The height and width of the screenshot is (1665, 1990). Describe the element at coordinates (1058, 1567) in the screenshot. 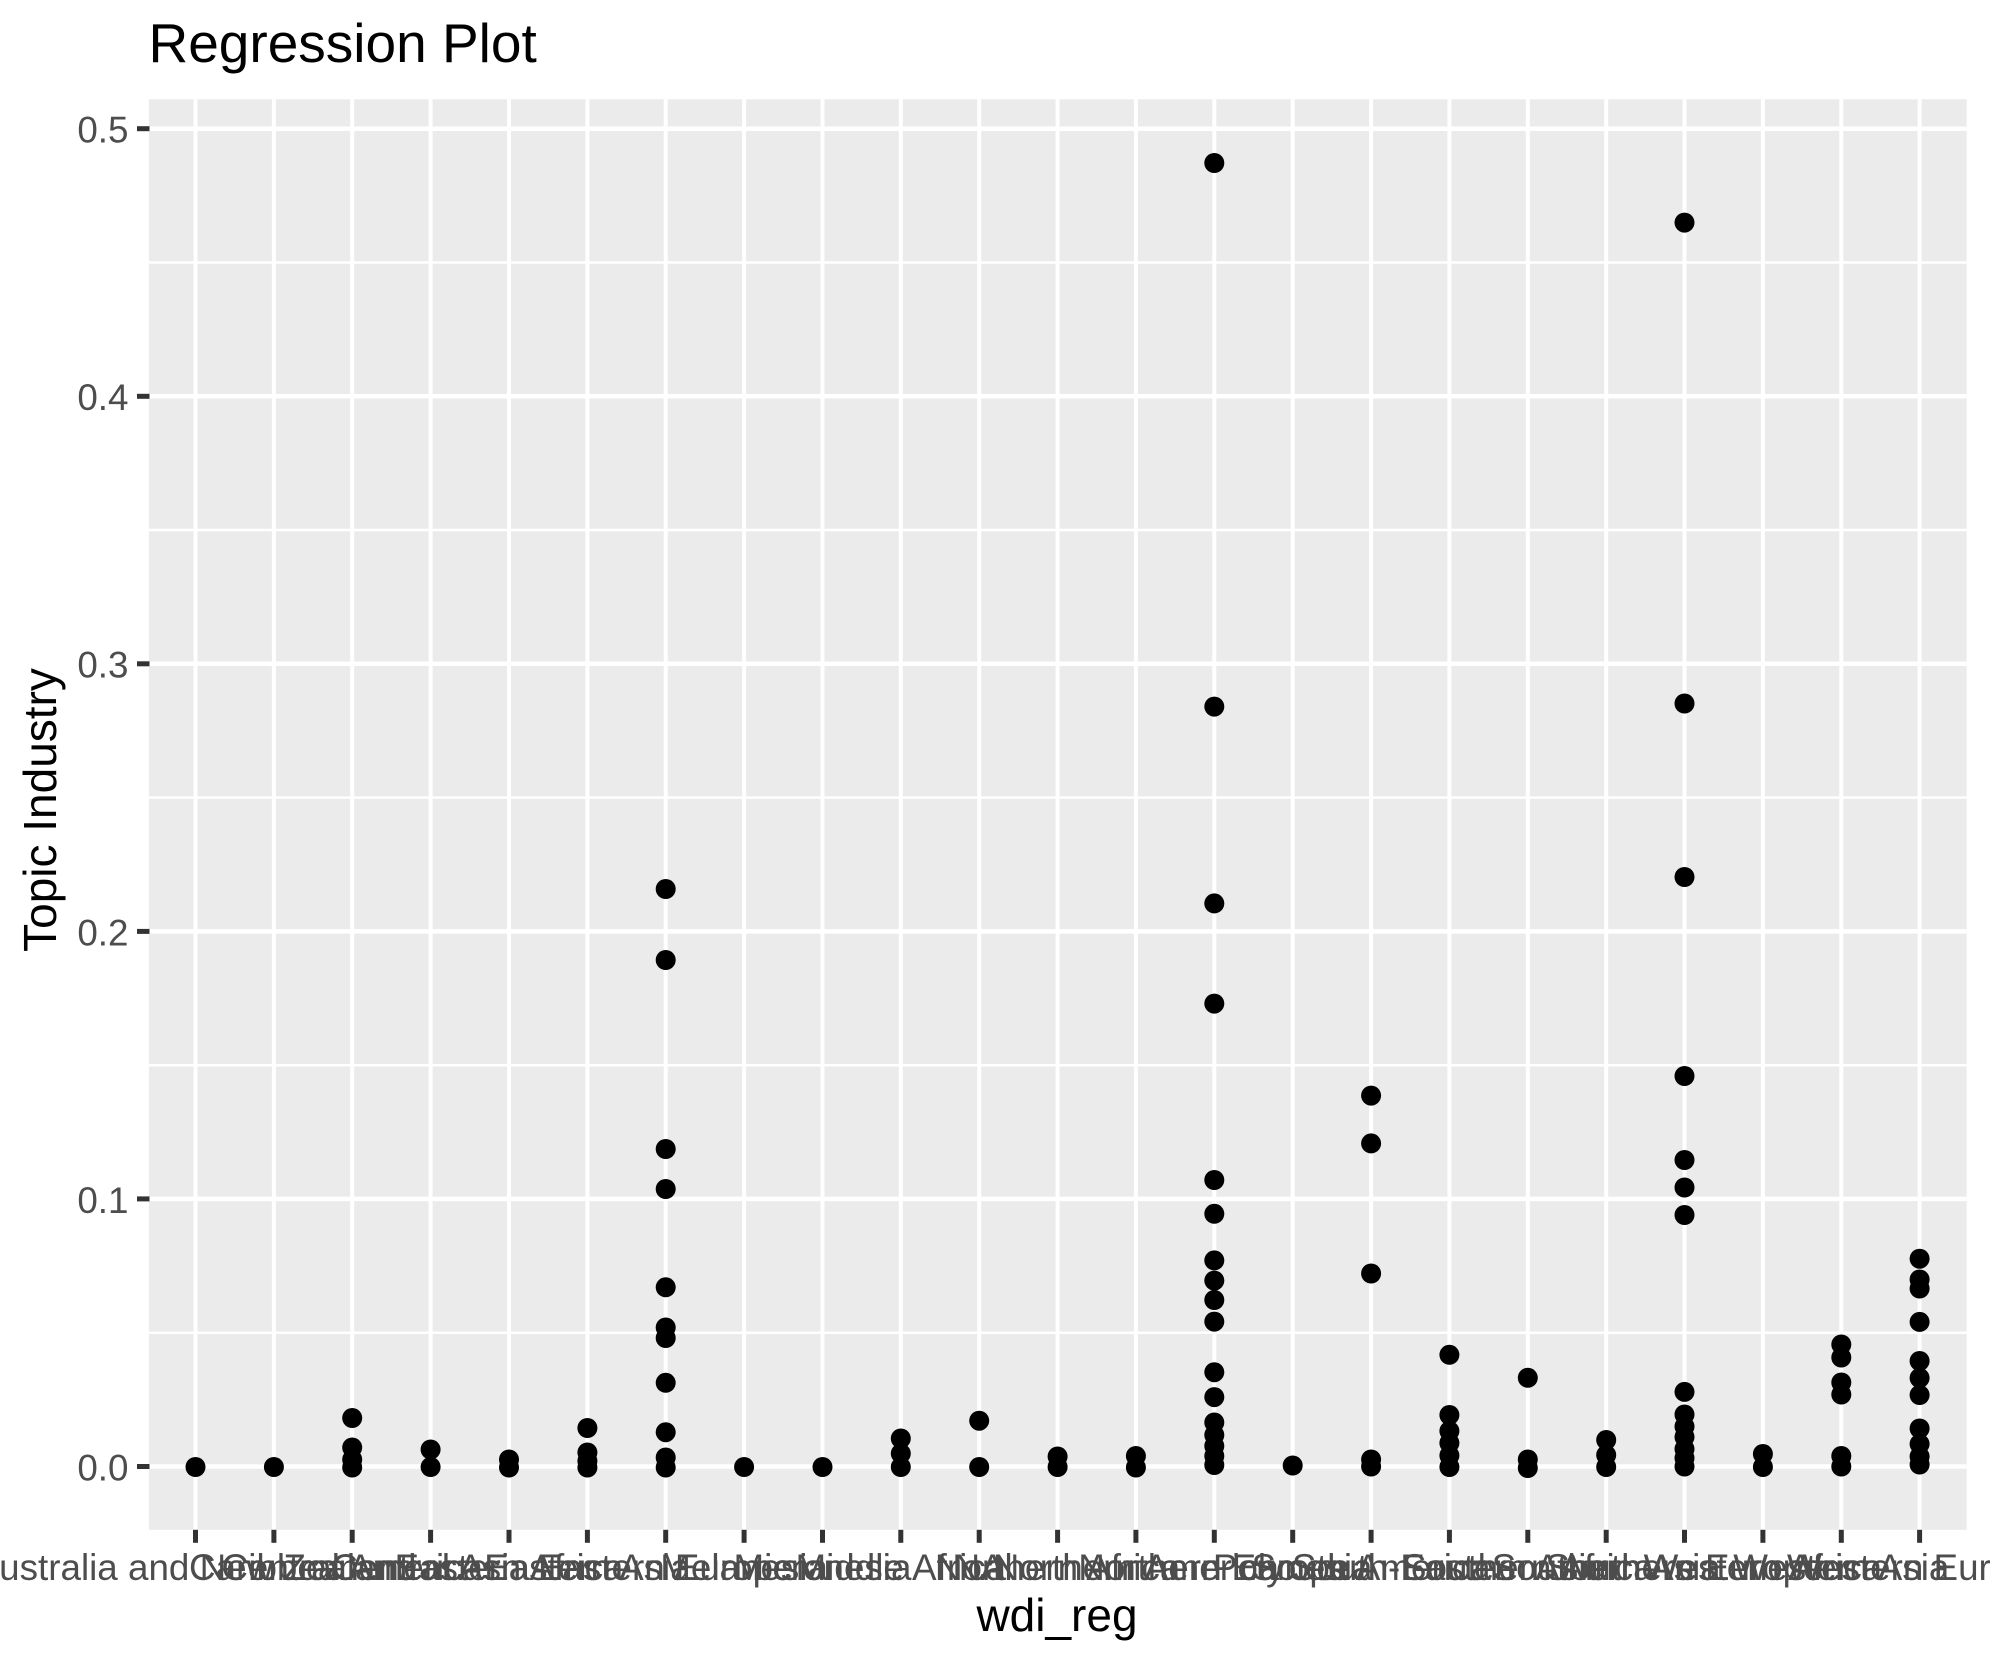

I see `svg-text: Northern Africa` at that location.